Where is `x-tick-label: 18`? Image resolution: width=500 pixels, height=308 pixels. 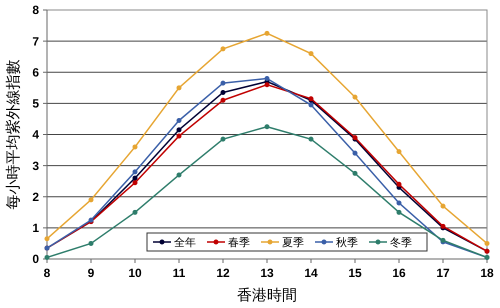
x-tick-label: 18 is located at coordinates (487, 273).